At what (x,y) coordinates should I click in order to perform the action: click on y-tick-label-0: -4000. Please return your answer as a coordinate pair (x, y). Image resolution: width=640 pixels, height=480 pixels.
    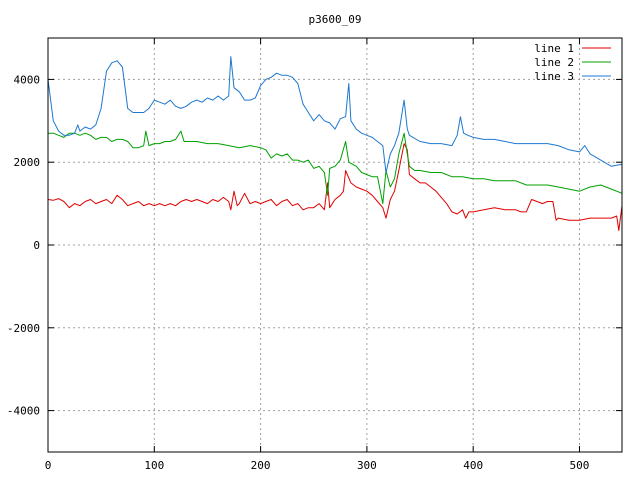
    Looking at the image, I should click on (23, 411).